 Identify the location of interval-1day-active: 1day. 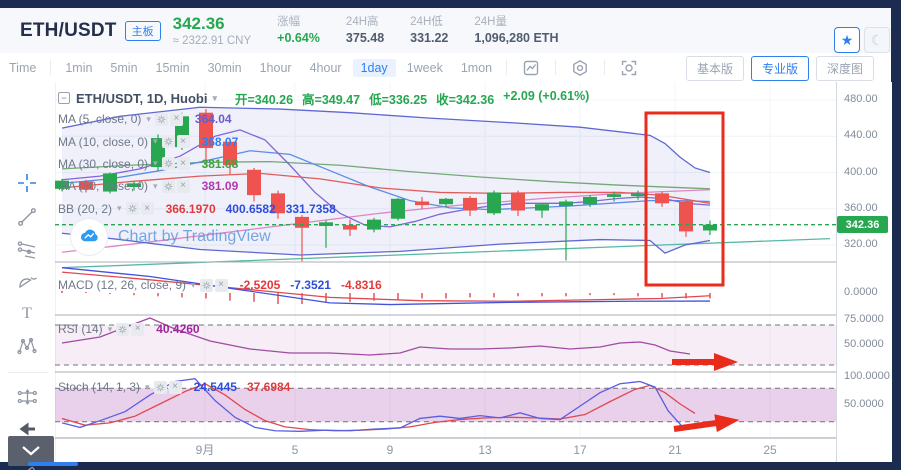
(374, 67).